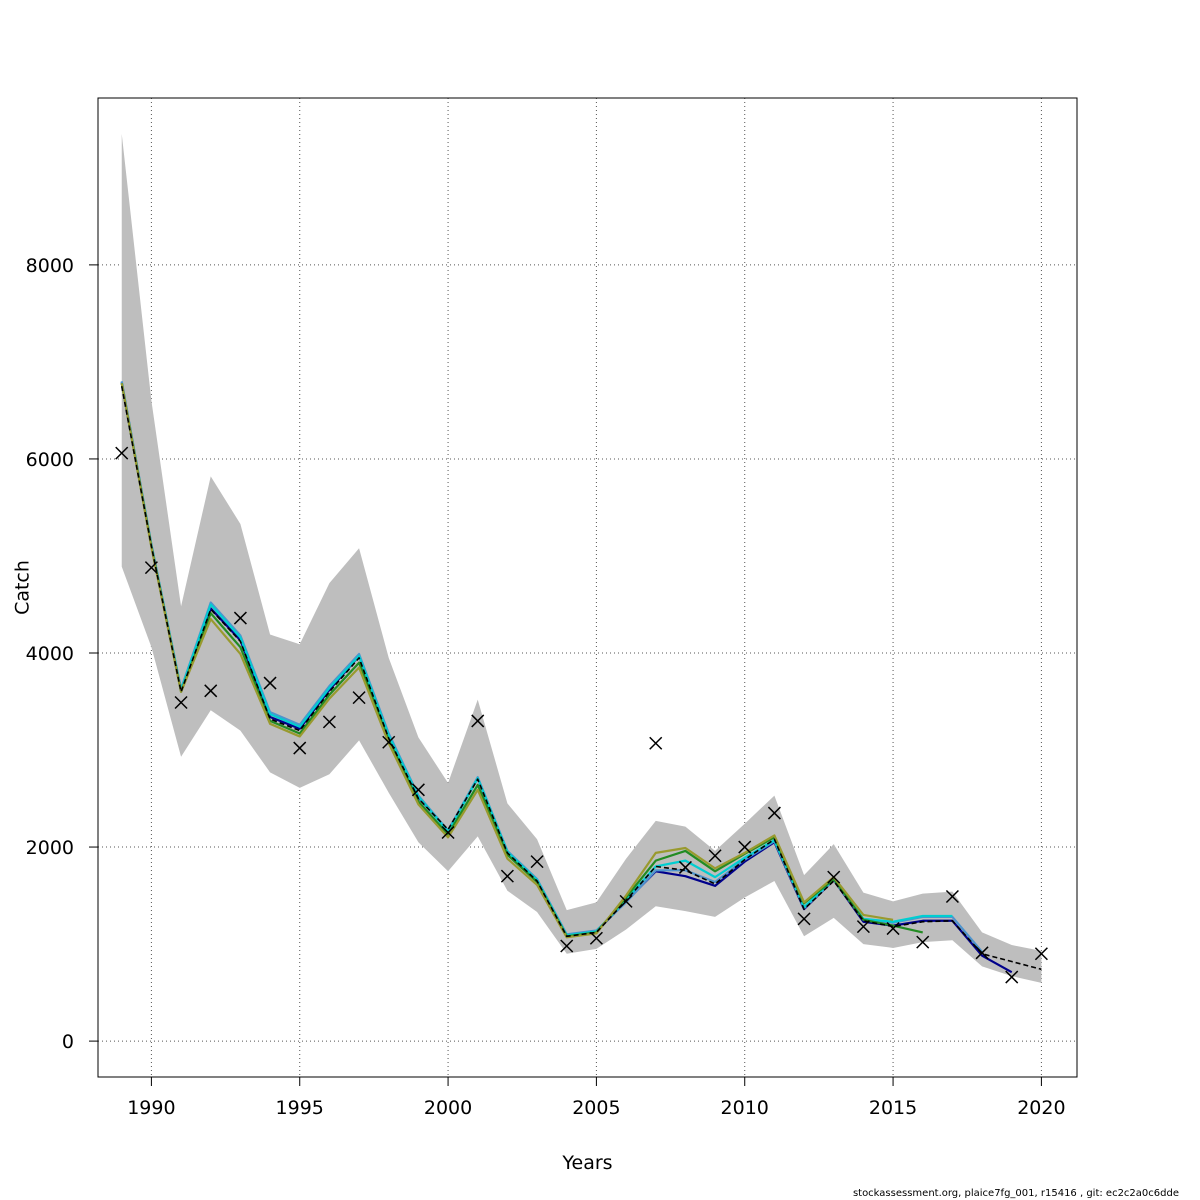 The image size is (1200, 1200). Describe the element at coordinates (1041, 1108) in the screenshot. I see `x-tick-label: 2020` at that location.